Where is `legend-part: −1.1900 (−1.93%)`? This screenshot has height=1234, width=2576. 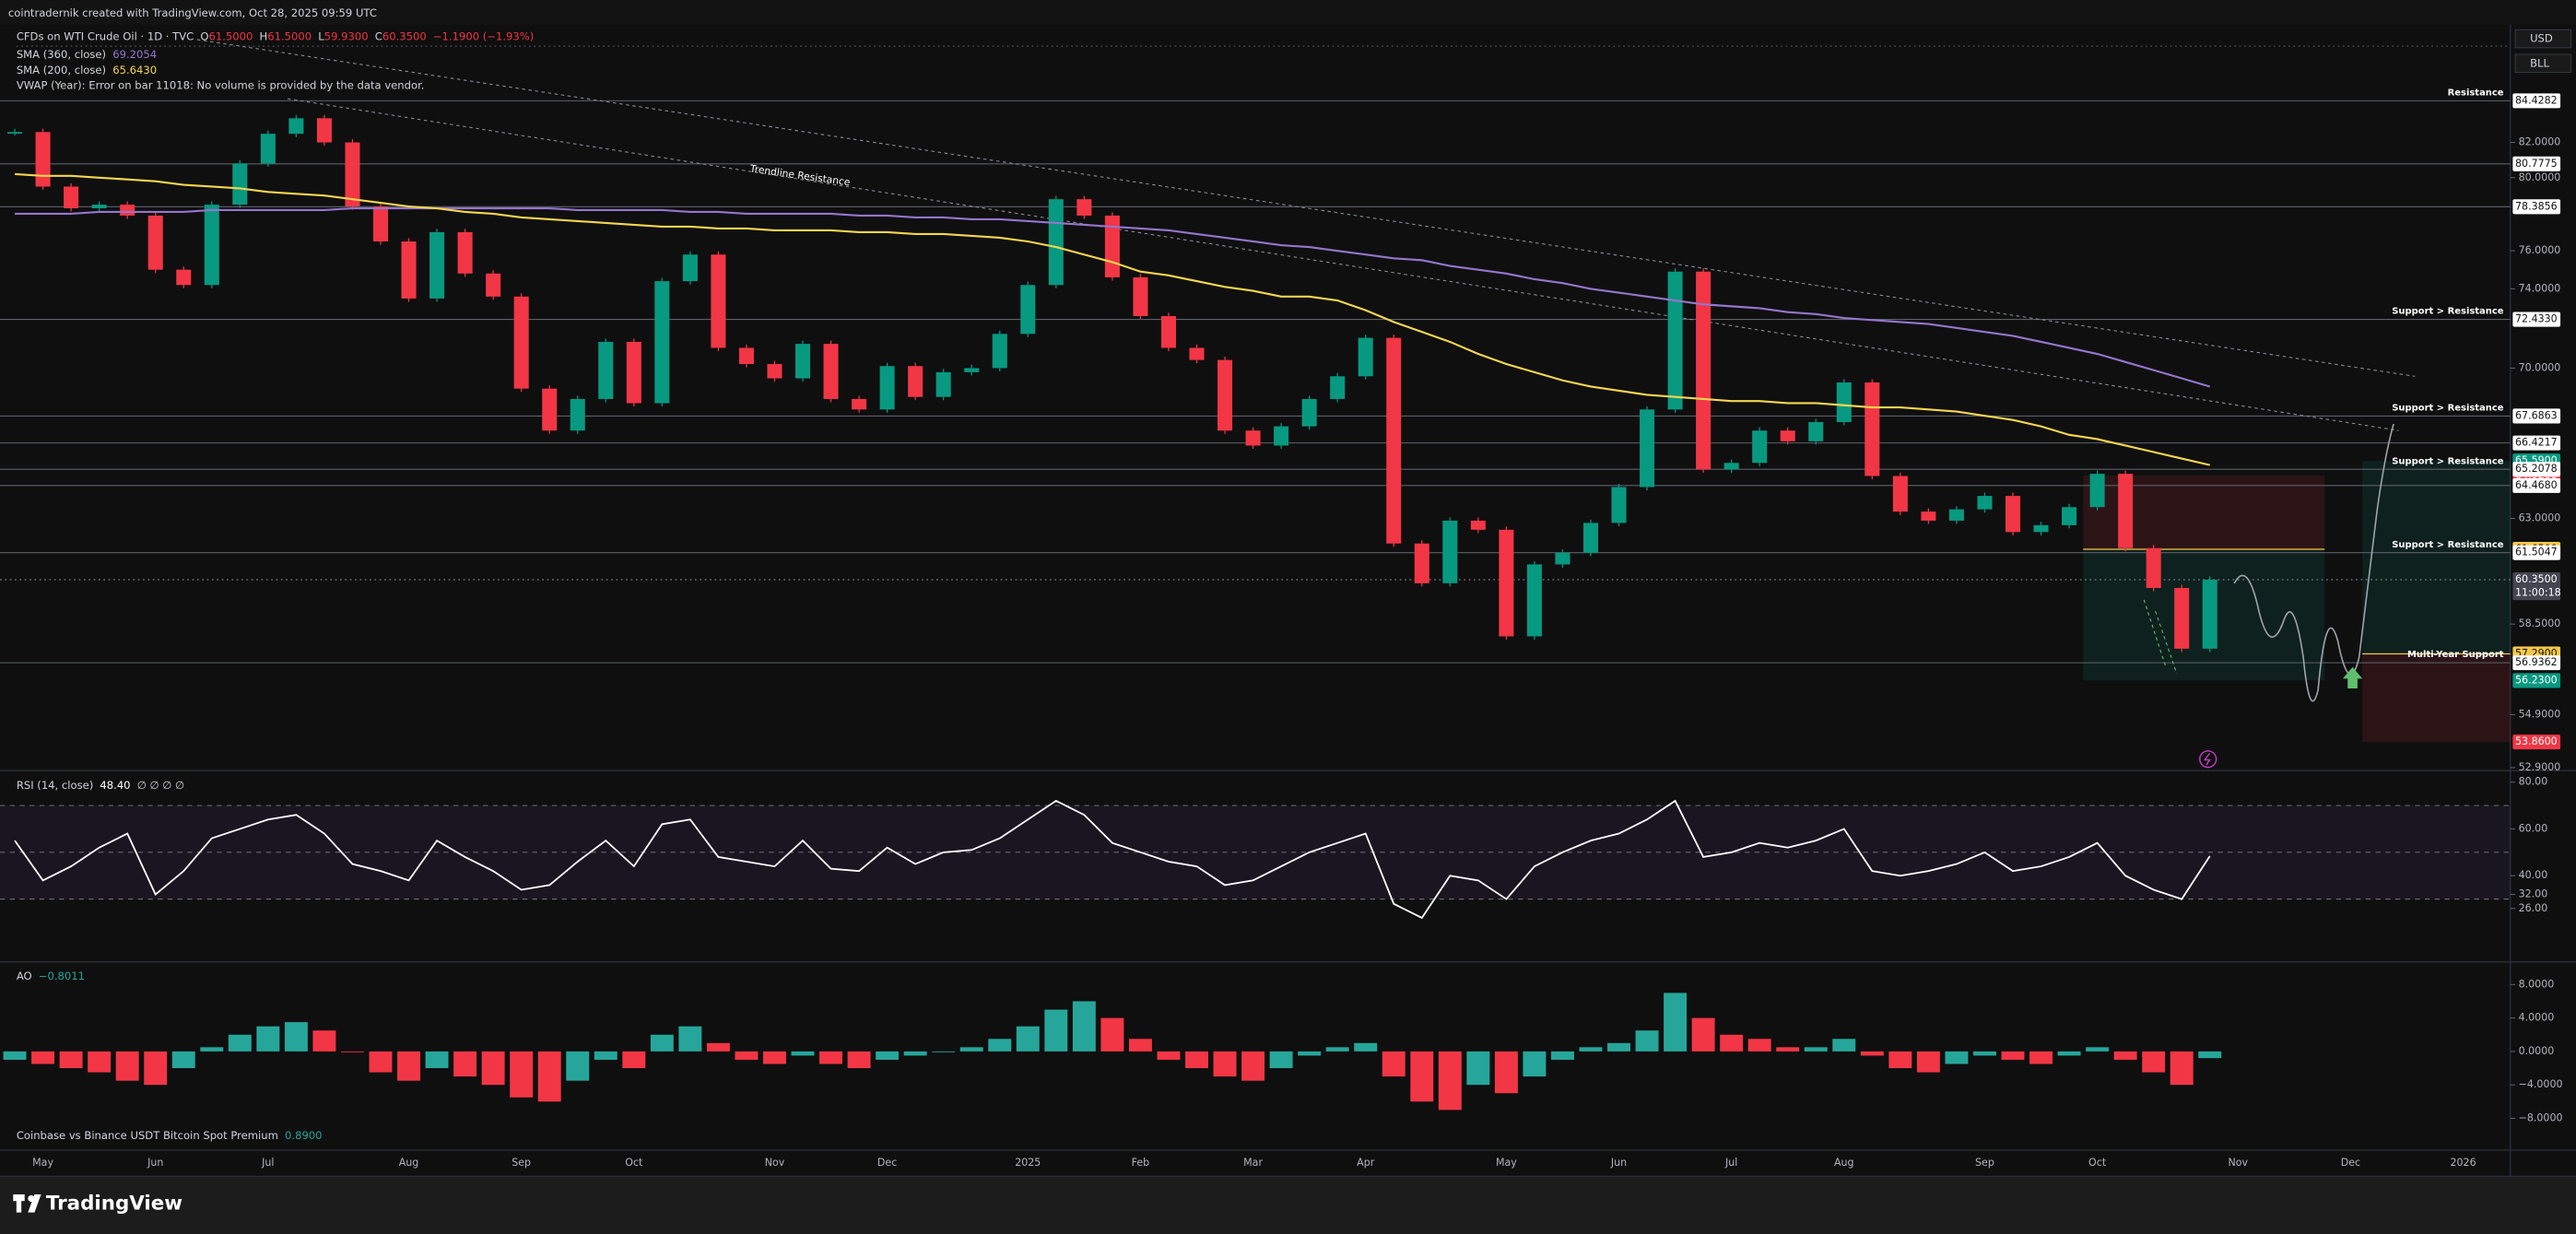
legend-part: −1.1900 (−1.93%) is located at coordinates (483, 35).